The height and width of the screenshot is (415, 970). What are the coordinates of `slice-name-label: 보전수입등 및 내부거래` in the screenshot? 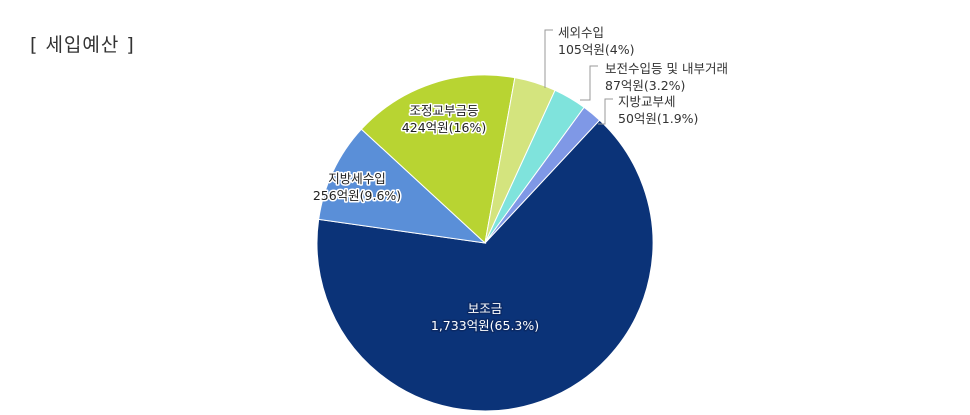 It's located at (666, 68).